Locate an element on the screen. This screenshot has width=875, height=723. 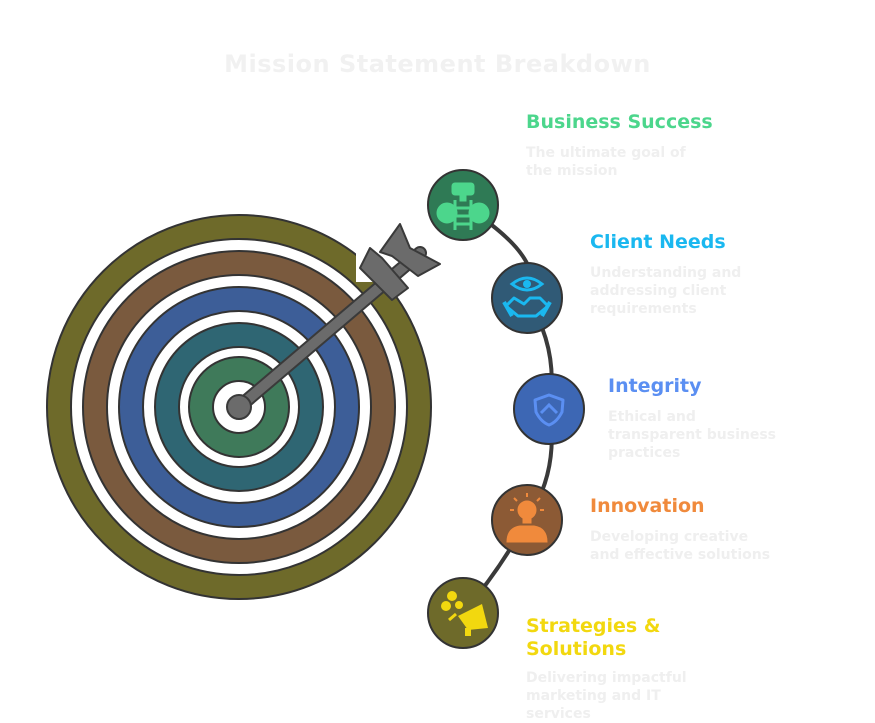
diagram-title: Mission Statement Breakdown is located at coordinates (437, 64).